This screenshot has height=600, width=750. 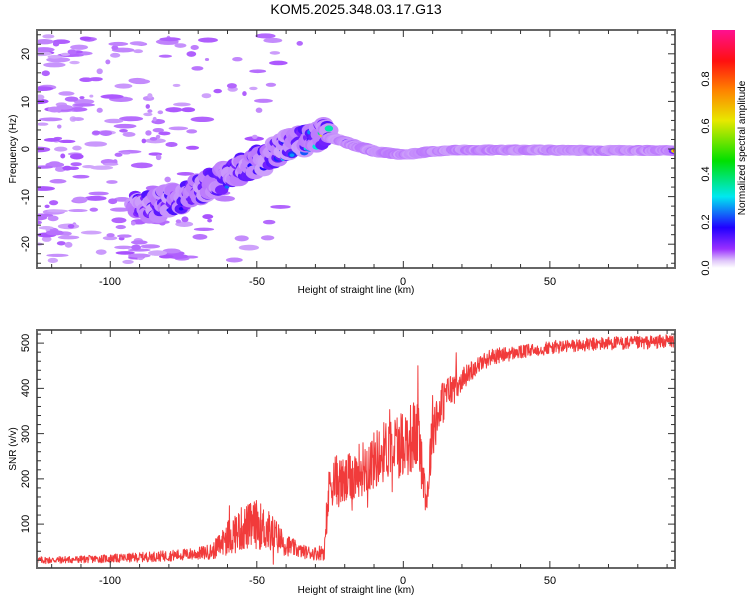 What do you see at coordinates (13, 448) in the screenshot?
I see `snr-ylabel: SNR (v/v)` at bounding box center [13, 448].